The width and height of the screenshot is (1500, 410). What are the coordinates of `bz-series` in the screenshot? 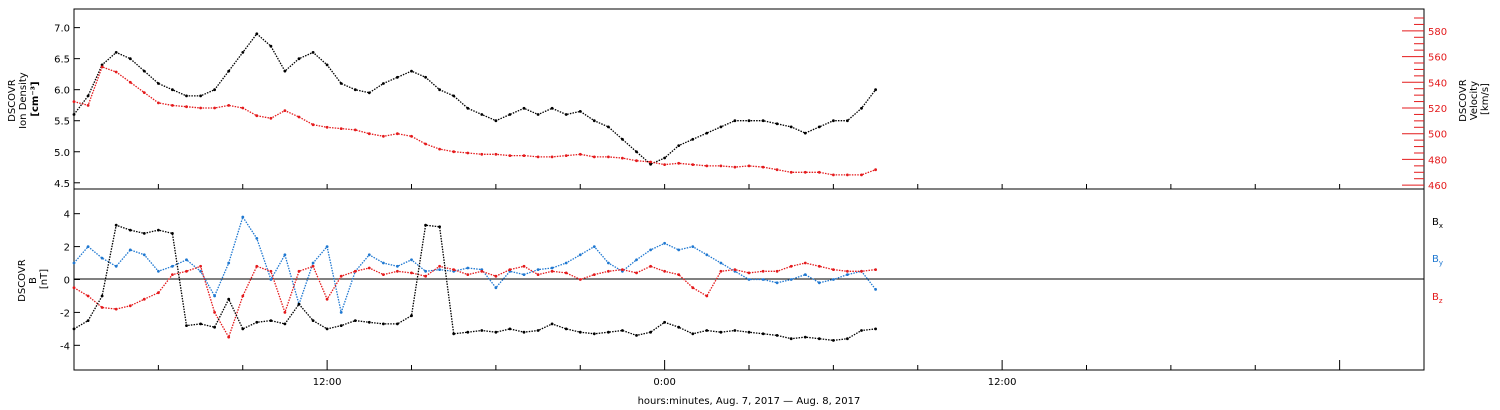 It's located at (474, 300).